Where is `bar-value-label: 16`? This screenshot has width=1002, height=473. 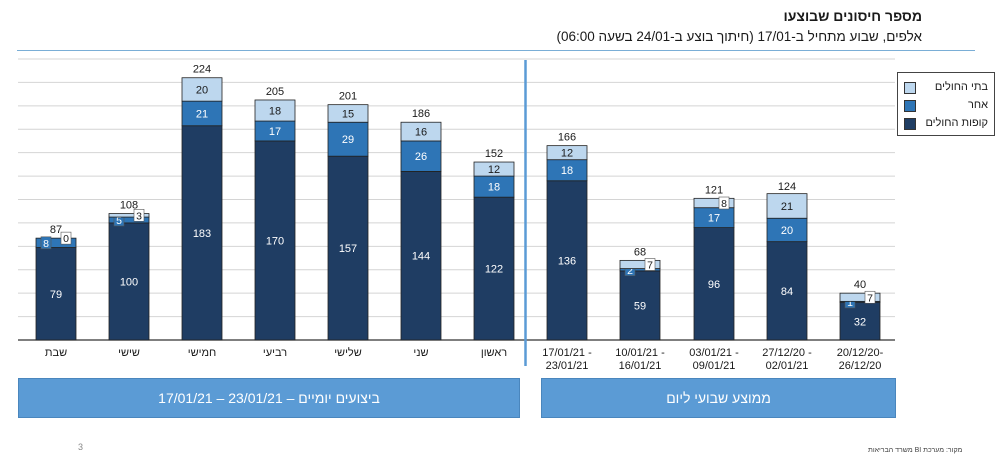
bar-value-label: 16 is located at coordinates (421, 133).